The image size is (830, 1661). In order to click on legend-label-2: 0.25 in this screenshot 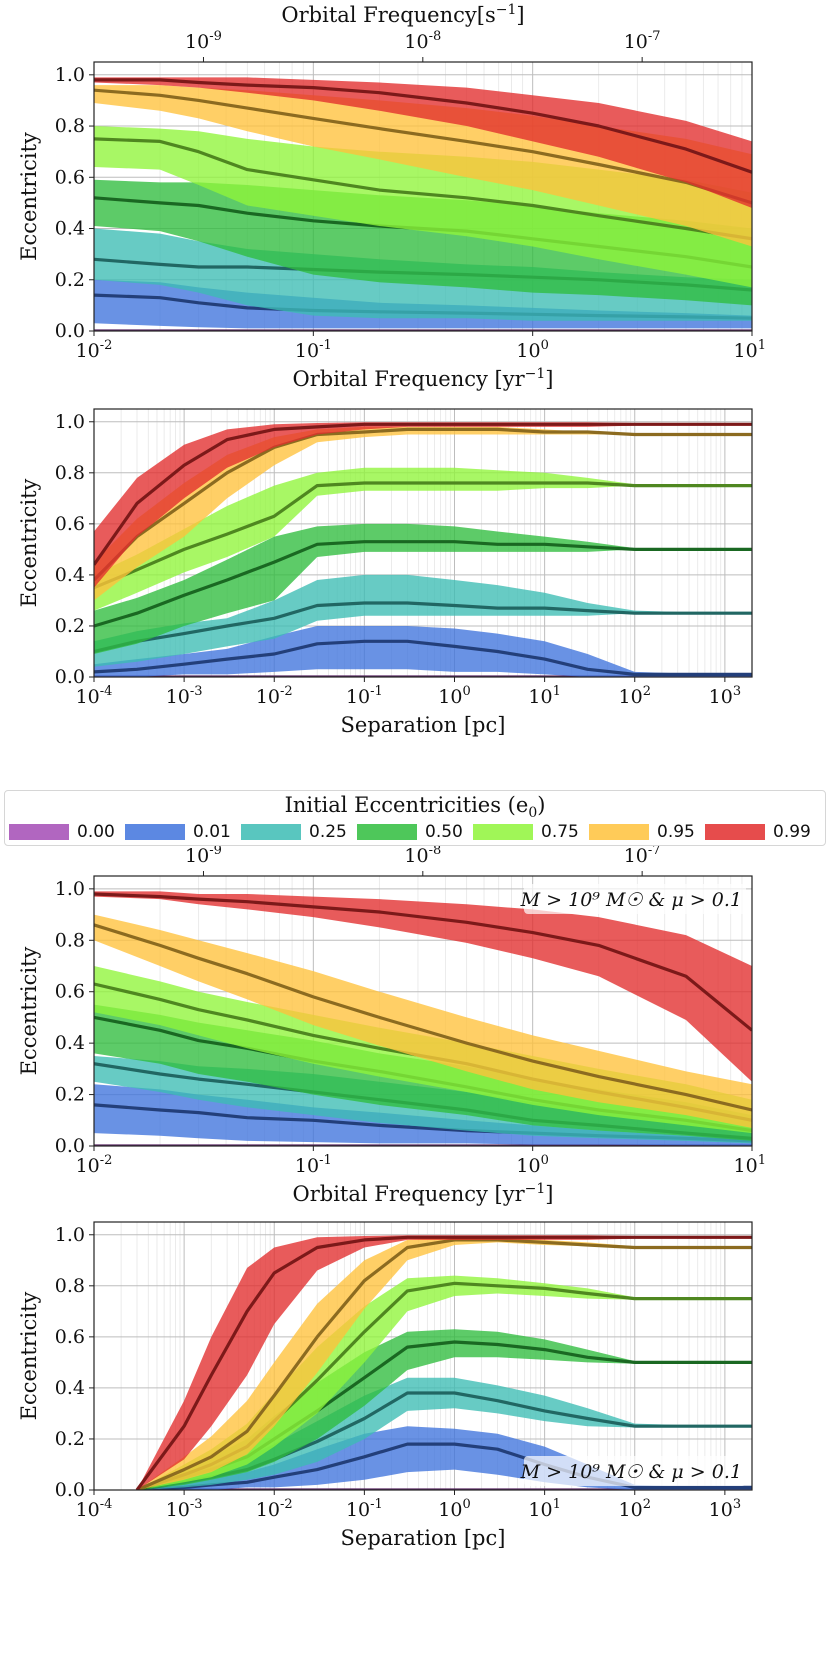, I will do `click(328, 832)`.